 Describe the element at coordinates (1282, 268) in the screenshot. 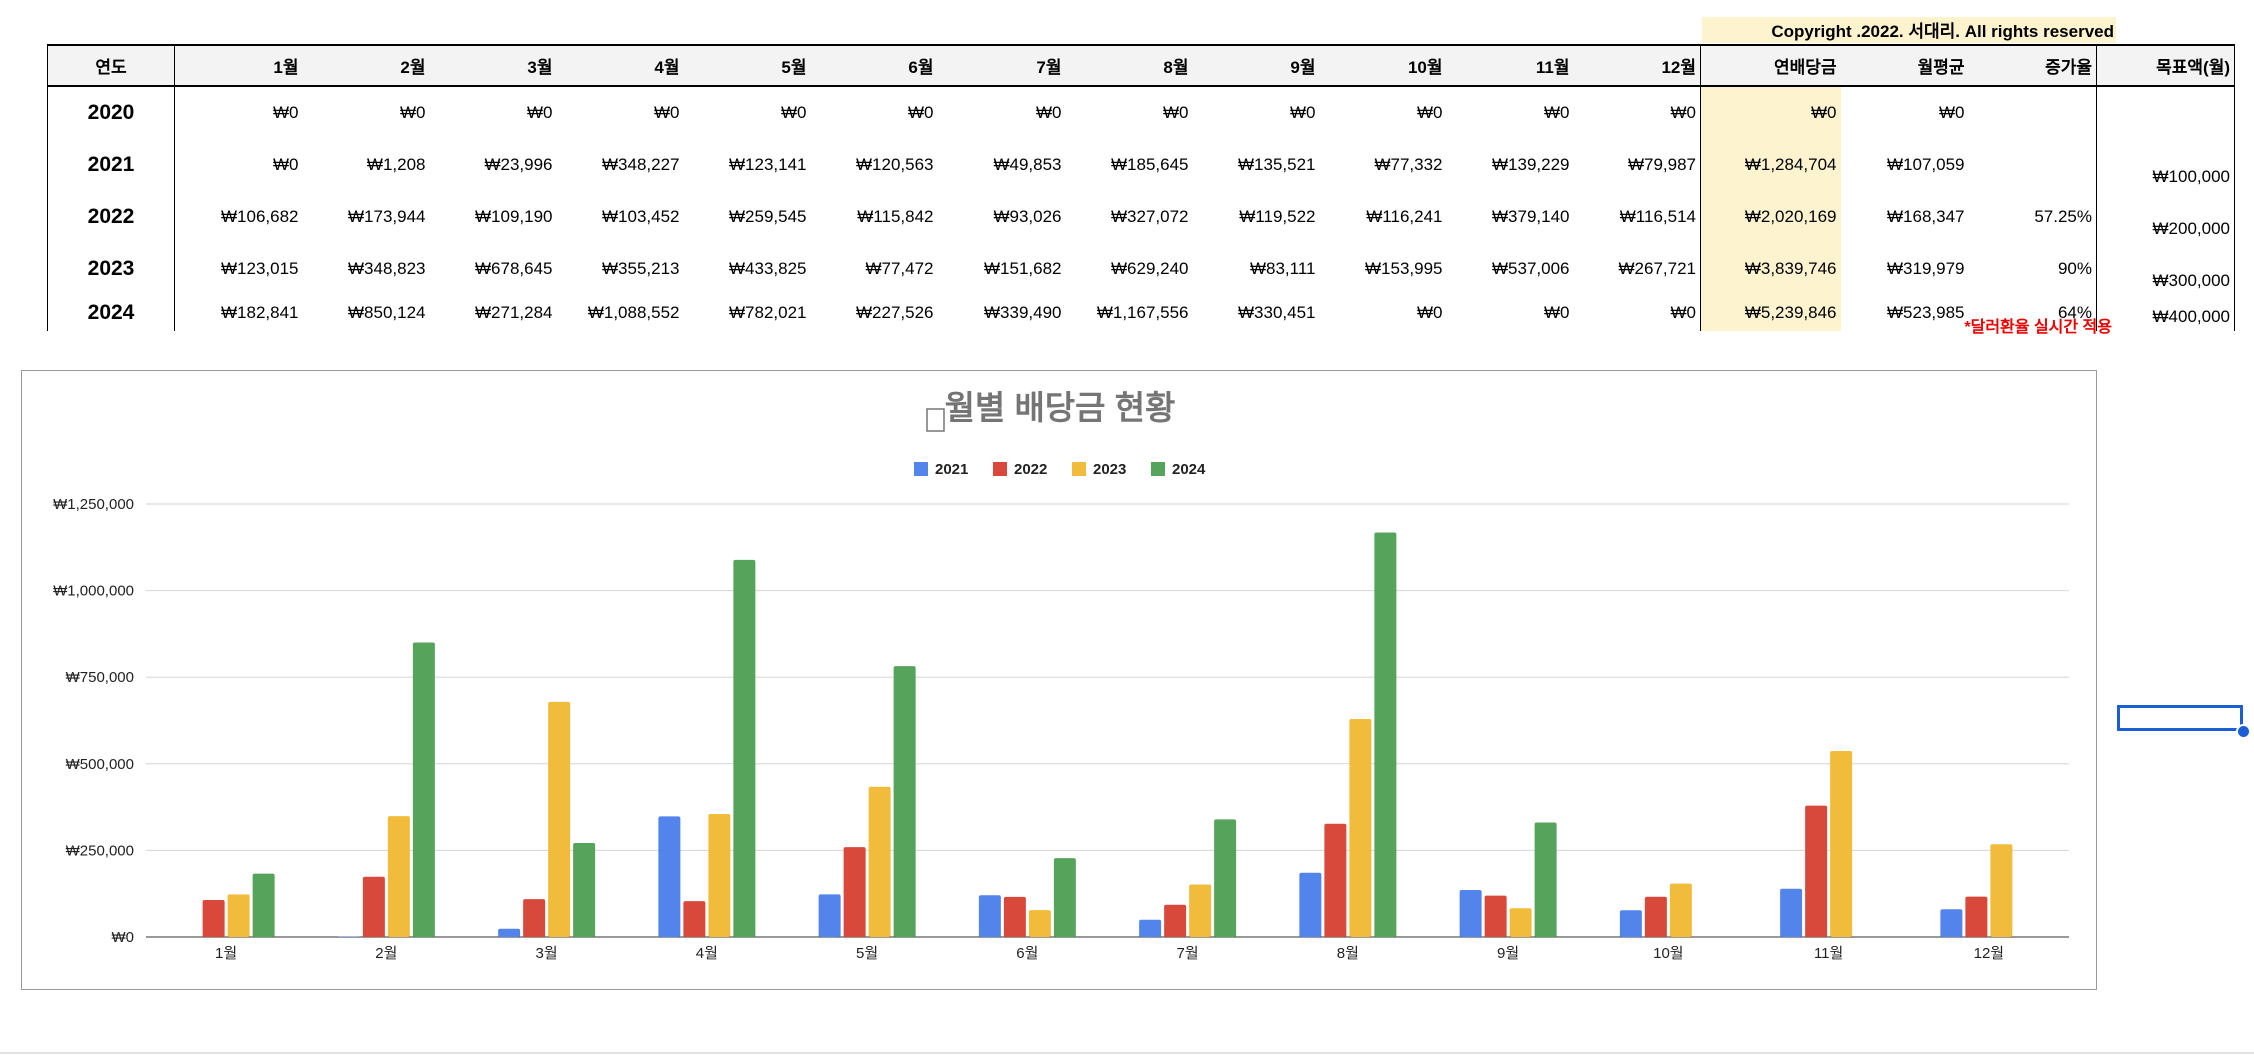

I see `month-cell: ₩83,111` at that location.